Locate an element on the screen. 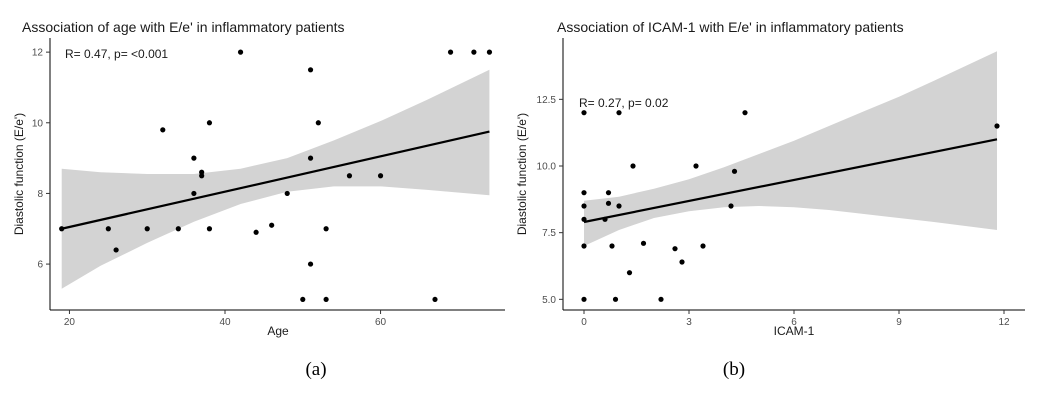  chart-a-y-tick-label: 6 is located at coordinates (40, 265).